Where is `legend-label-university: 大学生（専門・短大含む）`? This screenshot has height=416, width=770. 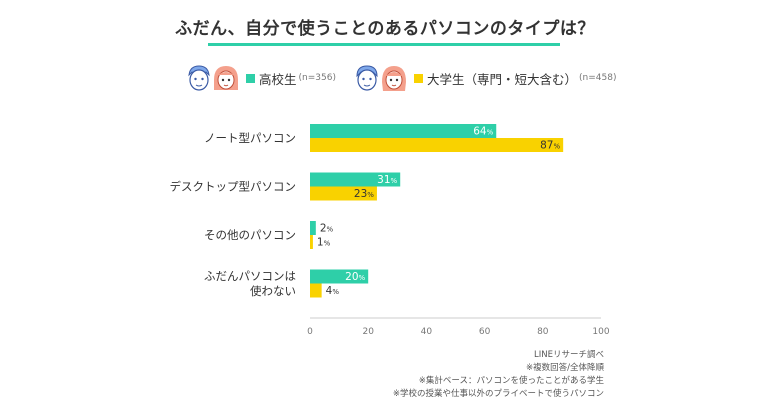 legend-label-university: 大学生（専門・短大含む） is located at coordinates (502, 79).